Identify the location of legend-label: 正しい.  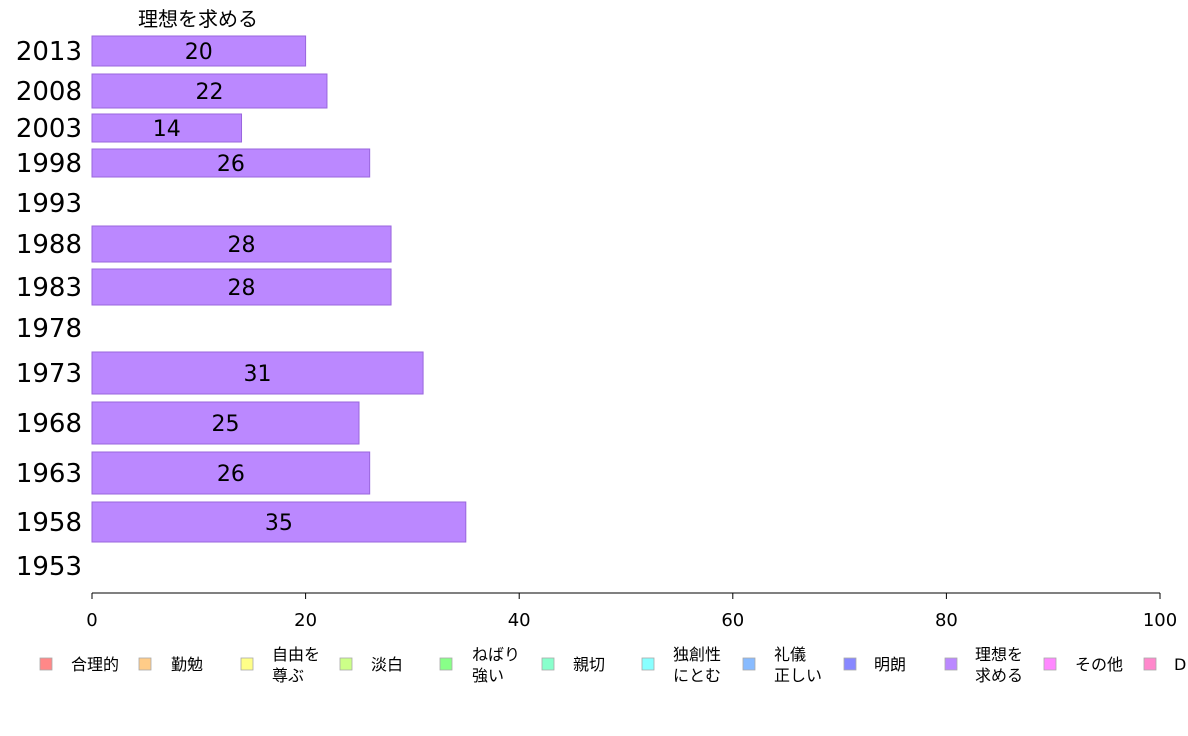
(798, 675).